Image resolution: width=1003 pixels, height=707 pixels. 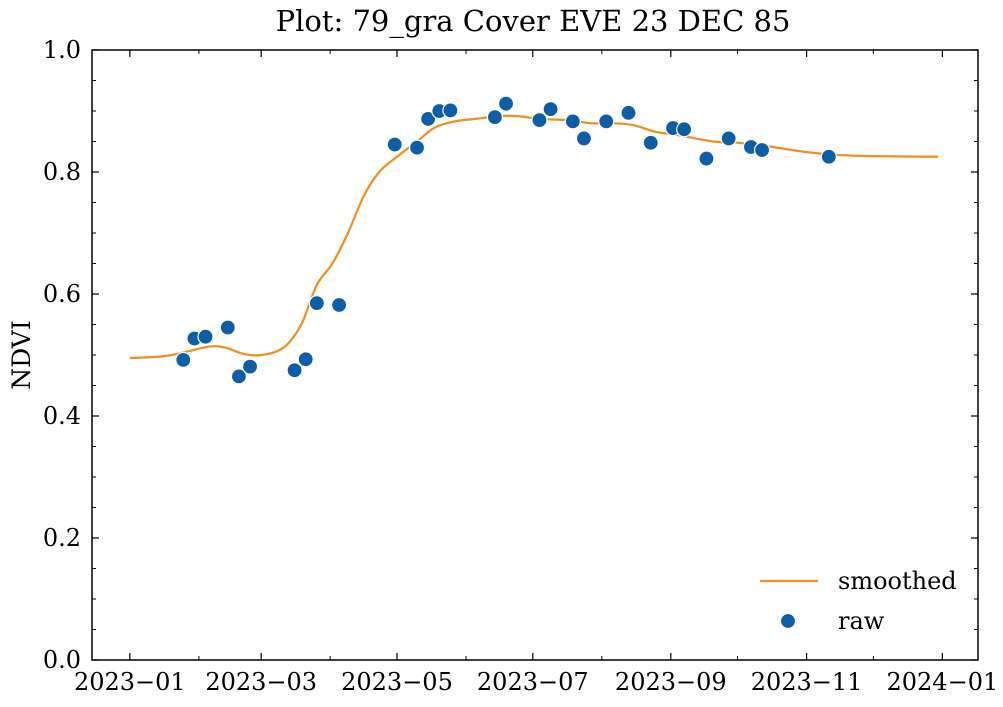 What do you see at coordinates (807, 682) in the screenshot?
I see `x-tick-label: 2023−11` at bounding box center [807, 682].